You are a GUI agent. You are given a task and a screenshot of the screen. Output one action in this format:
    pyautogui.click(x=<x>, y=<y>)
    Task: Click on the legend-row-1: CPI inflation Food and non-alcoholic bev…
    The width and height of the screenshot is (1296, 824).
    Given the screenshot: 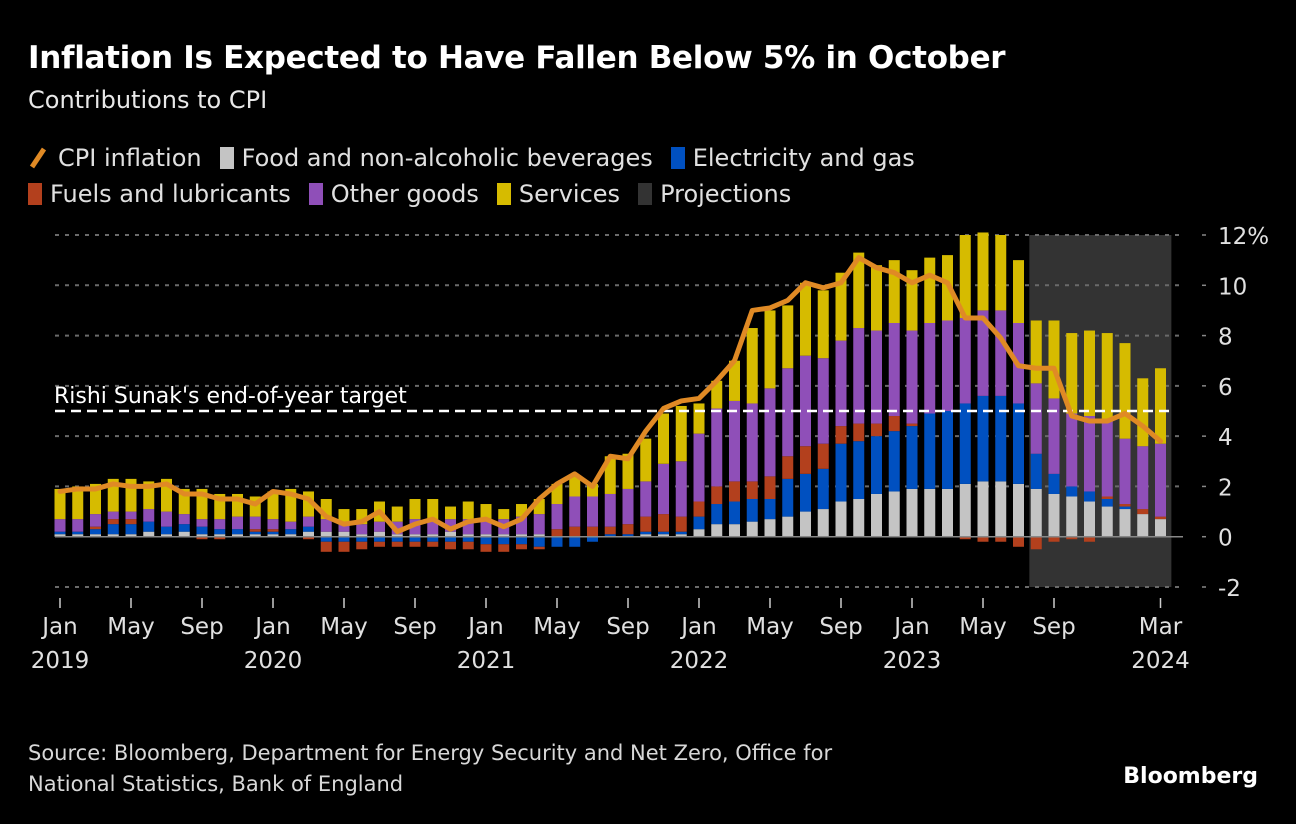 What is the action you would take?
    pyautogui.click(x=628, y=158)
    